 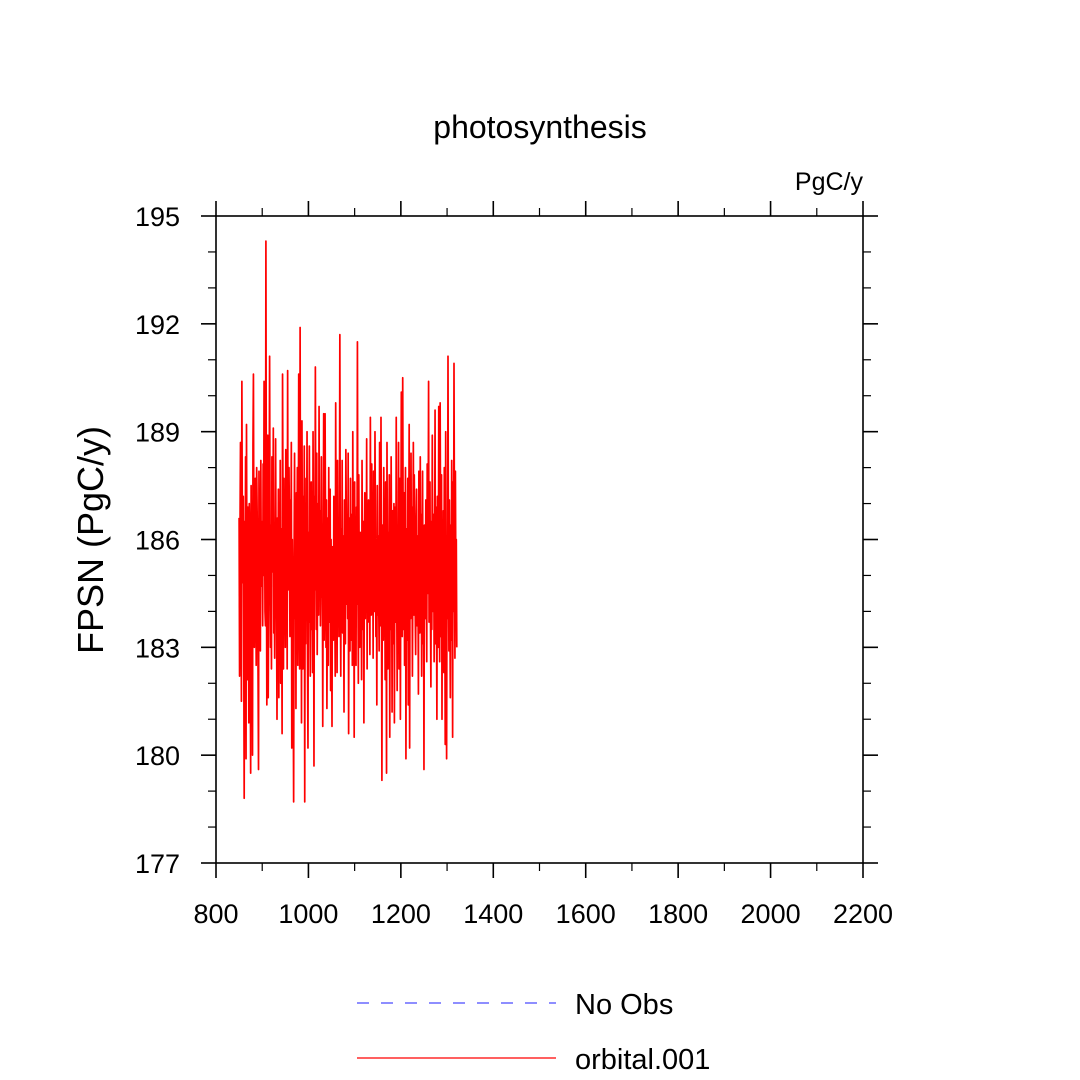 I want to click on legend-label: No Obs, so click(x=624, y=1005).